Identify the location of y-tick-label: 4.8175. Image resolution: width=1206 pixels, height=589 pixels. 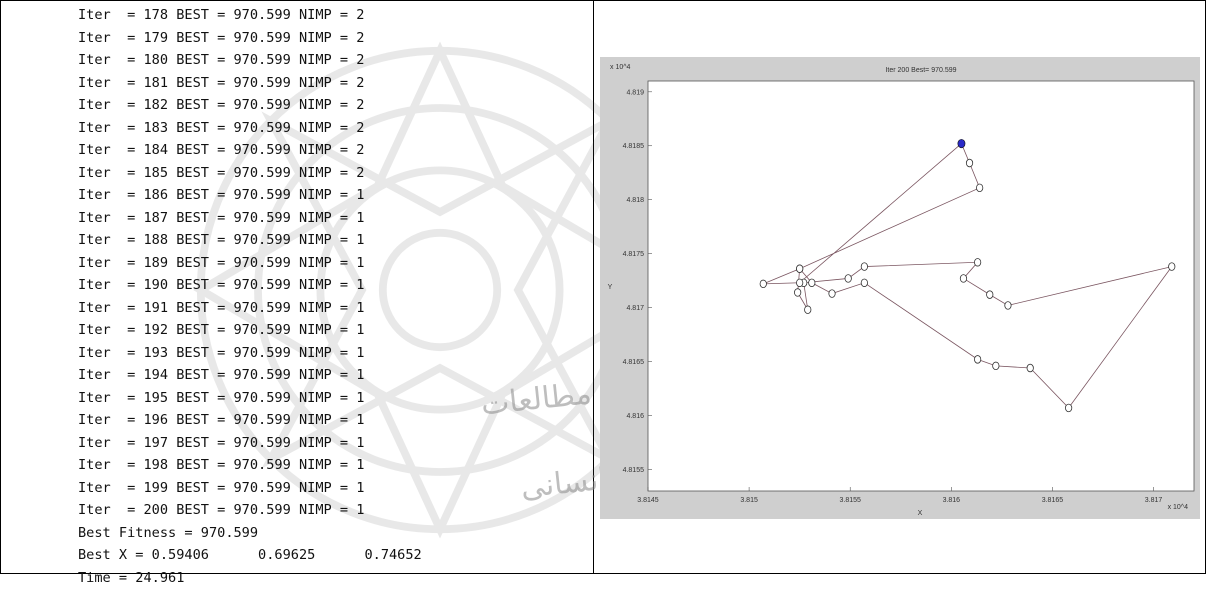
(634, 254).